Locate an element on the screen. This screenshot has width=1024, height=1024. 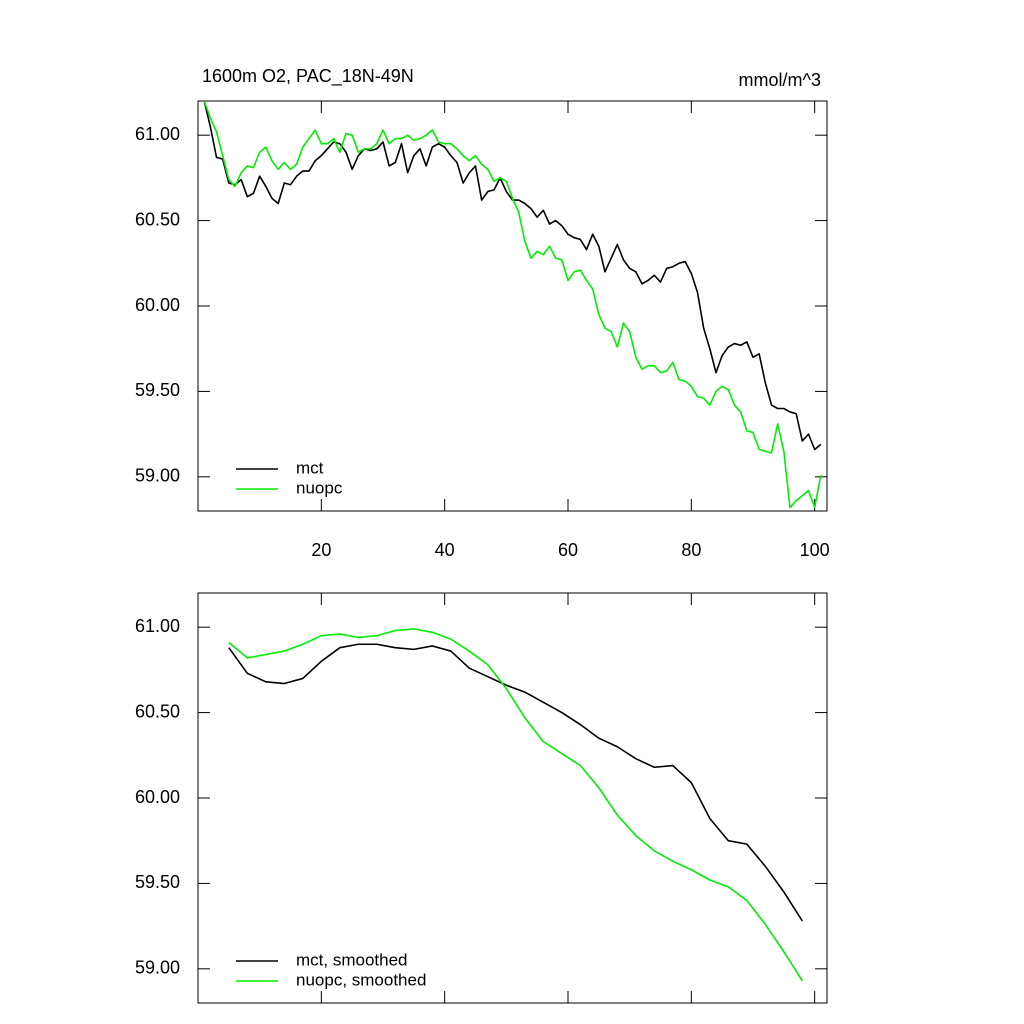
legend-label: mct, smoothed is located at coordinates (352, 959).